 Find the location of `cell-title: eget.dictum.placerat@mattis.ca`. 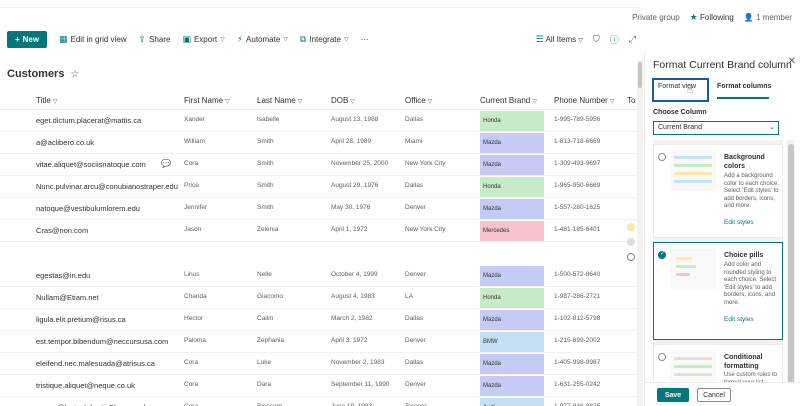

cell-title: eget.dictum.placerat@mattis.ca is located at coordinates (89, 120).